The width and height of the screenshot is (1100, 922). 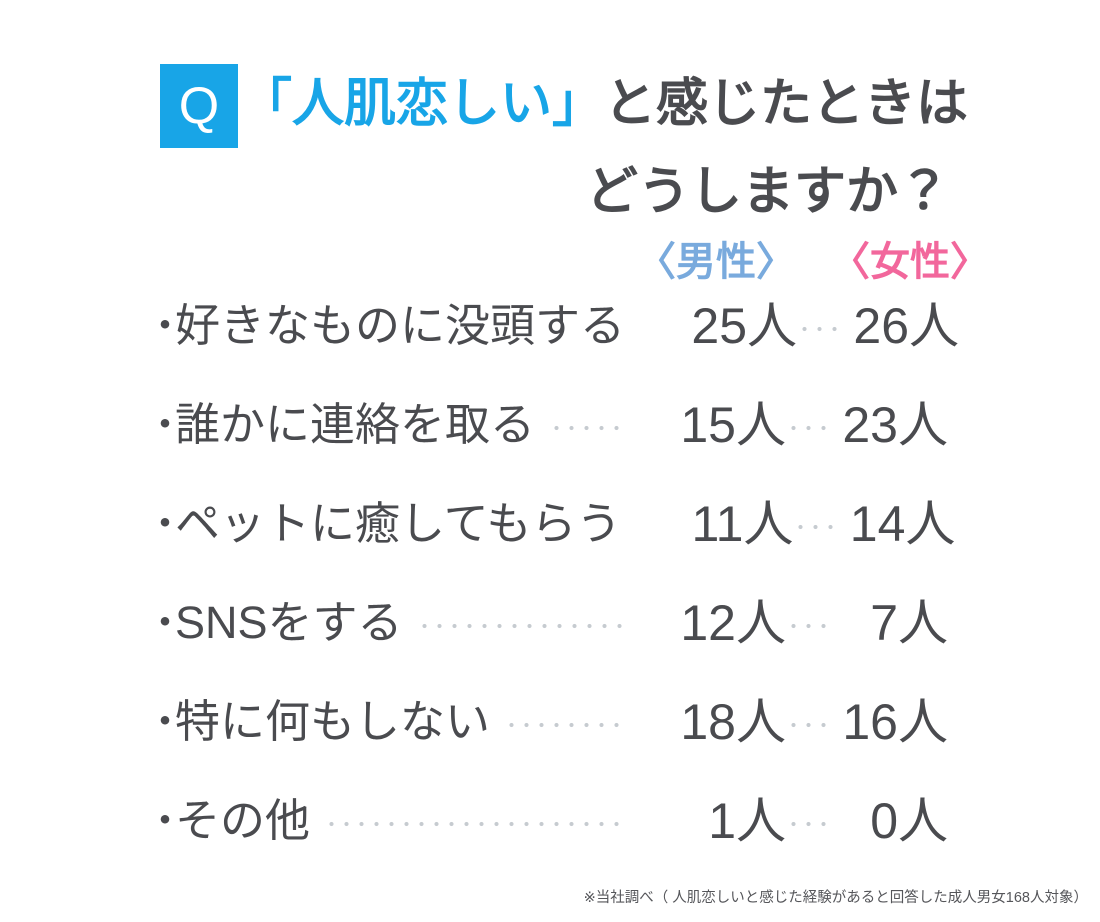 I want to click on male-count: 1人, so click(x=747, y=820).